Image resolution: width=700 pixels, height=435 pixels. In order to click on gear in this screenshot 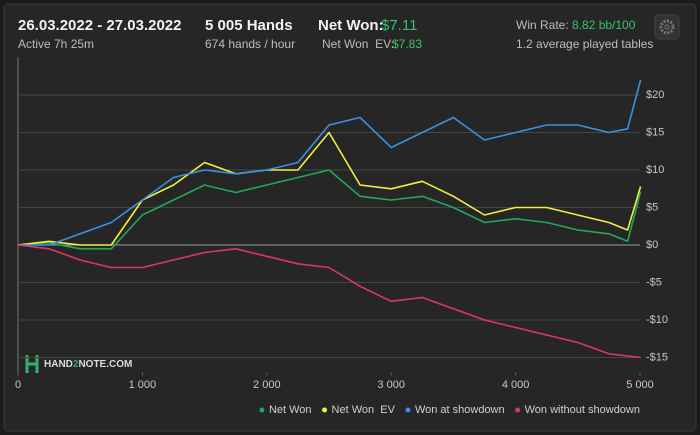, I will do `click(667, 27)`.